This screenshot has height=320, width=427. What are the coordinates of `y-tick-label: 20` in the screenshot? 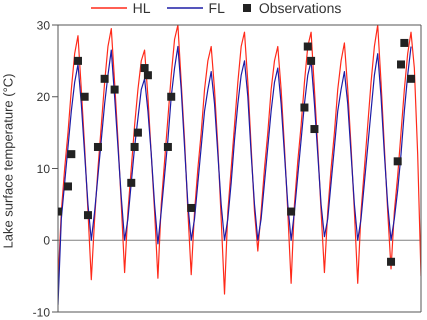 It's located at (43, 97).